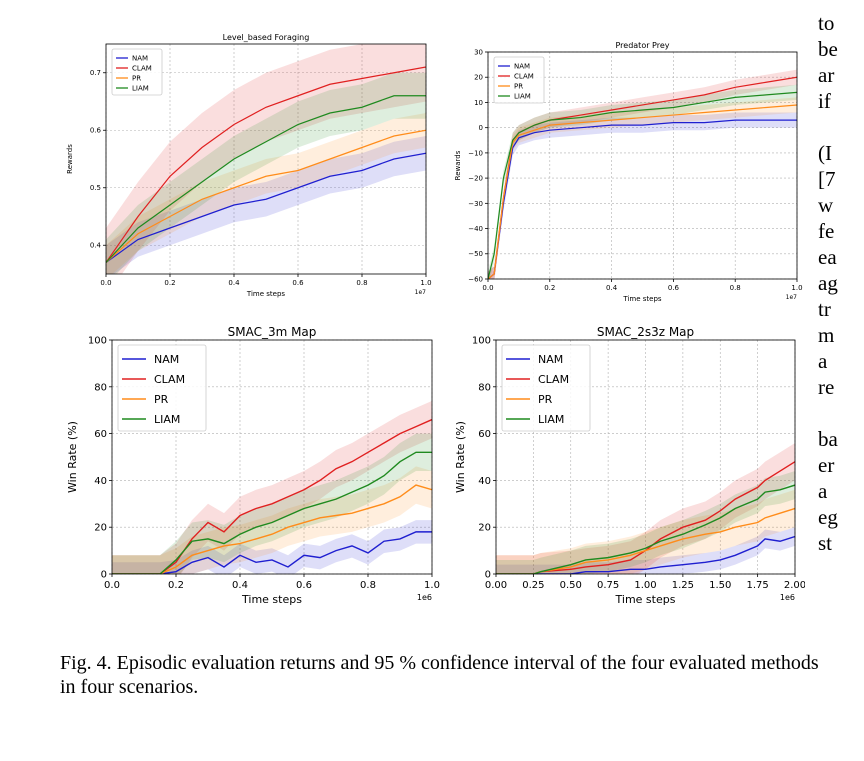 Image resolution: width=864 pixels, height=761 pixels. I want to click on x-tick-label: 0.75, so click(608, 585).